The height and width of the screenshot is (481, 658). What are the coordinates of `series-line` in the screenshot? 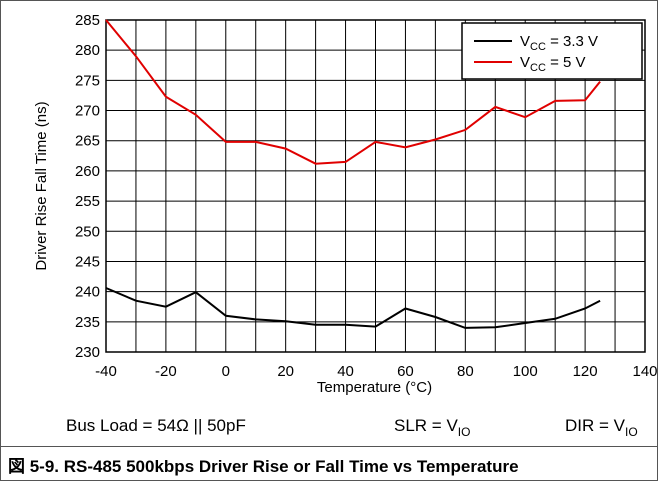 It's located at (353, 308).